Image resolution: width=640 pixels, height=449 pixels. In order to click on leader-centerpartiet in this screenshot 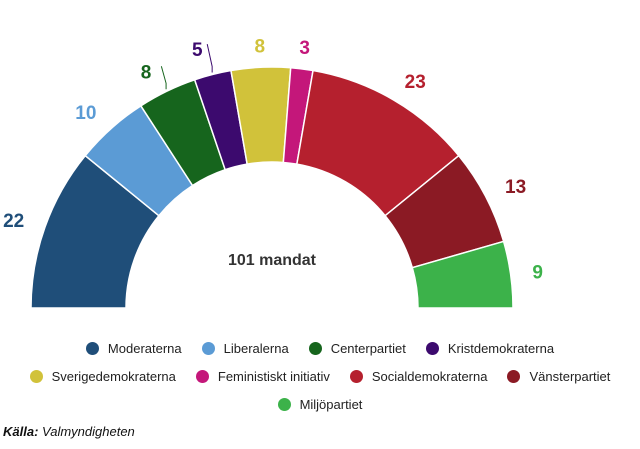, I will do `click(163, 78)`.